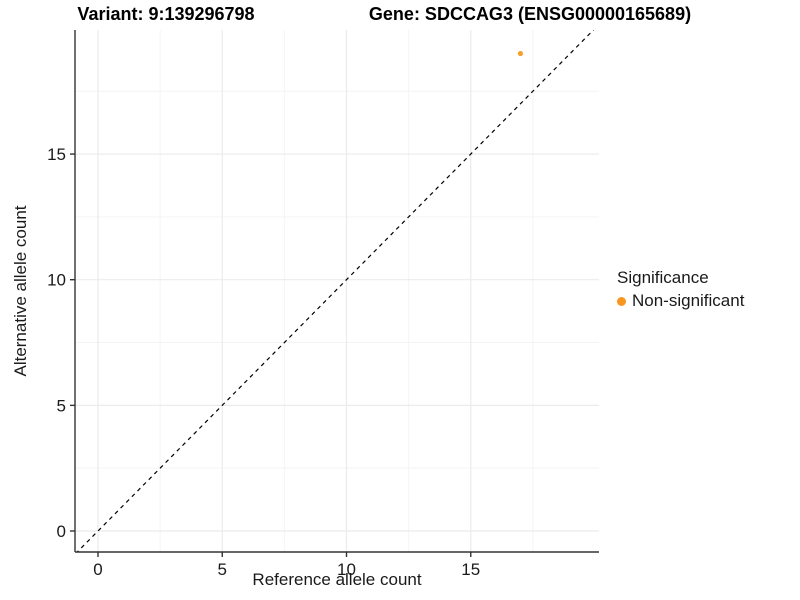  Describe the element at coordinates (337, 579) in the screenshot. I see `x-axis-title: Reference allele count` at that location.